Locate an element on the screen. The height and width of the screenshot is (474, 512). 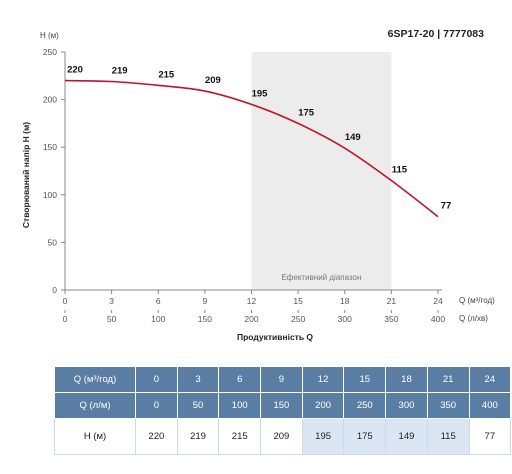
x-tick-label-lmin: 300 is located at coordinates (345, 319).